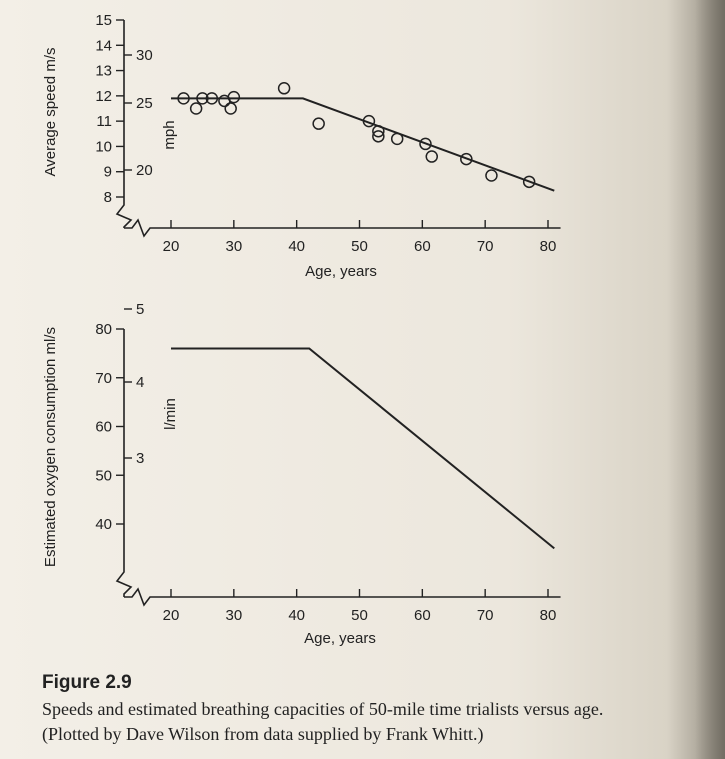 The image size is (725, 759). I want to click on y2-tick-label: 5, so click(140, 309).